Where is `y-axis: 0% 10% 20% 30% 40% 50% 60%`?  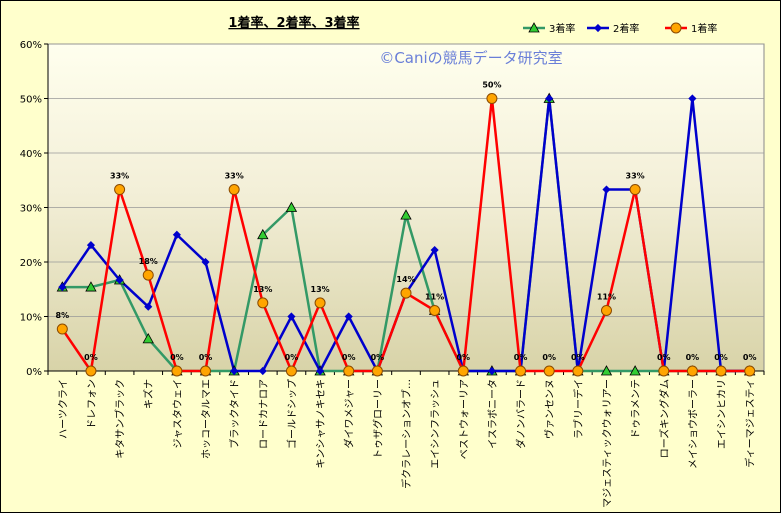
y-axis: 0% 10% 20% 30% 40% 50% 60% is located at coordinates (34, 209).